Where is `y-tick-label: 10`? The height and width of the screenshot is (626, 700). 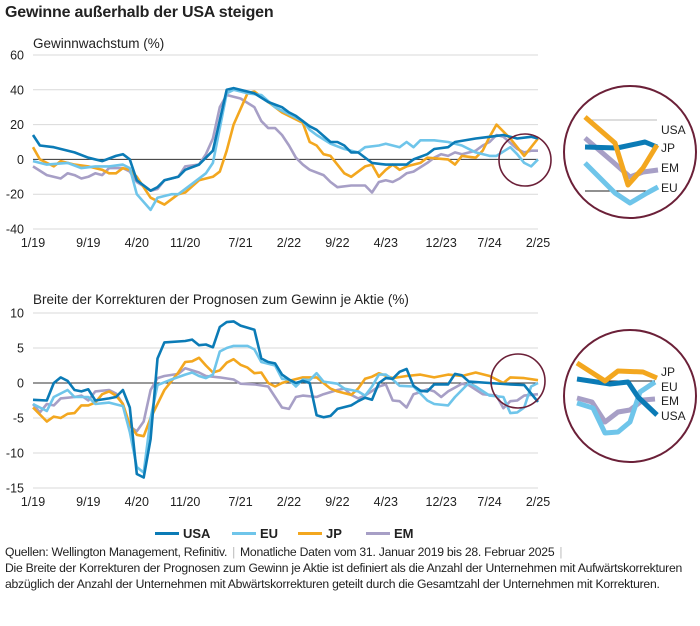
y-tick-label: 10 is located at coordinates (17, 314).